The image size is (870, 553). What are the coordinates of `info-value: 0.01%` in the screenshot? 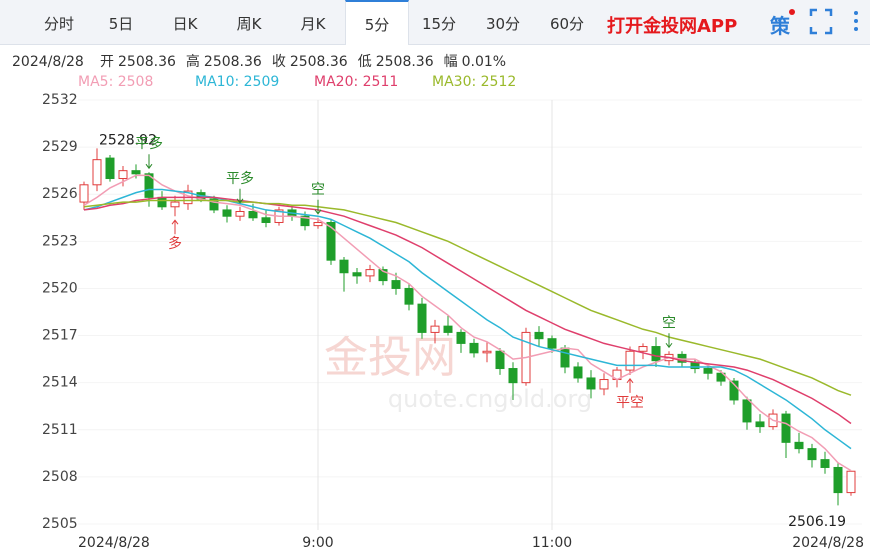 It's located at (484, 62).